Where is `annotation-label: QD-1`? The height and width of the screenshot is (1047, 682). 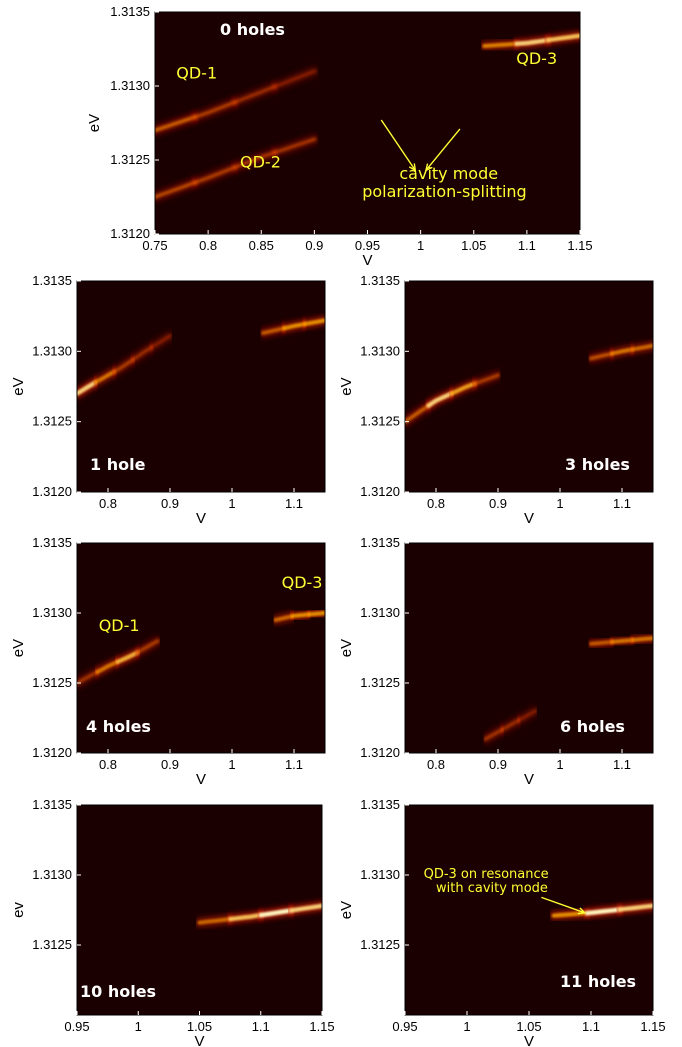 annotation-label: QD-1 is located at coordinates (119, 625).